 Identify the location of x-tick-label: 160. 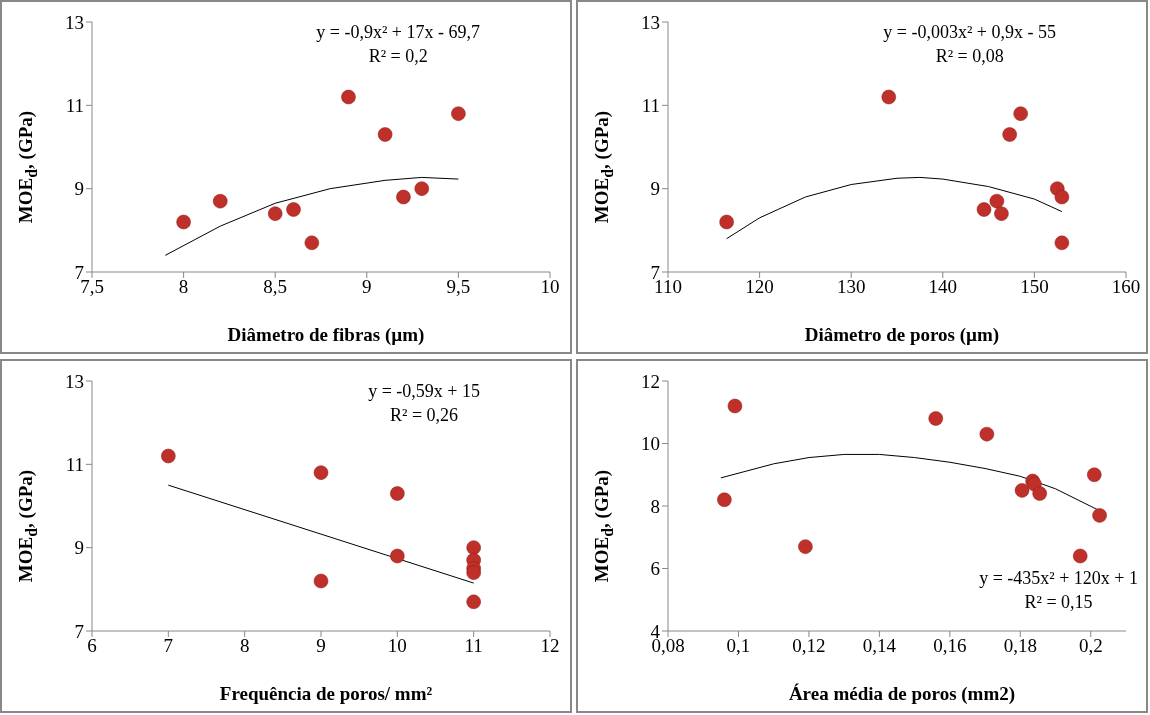
(1126, 287).